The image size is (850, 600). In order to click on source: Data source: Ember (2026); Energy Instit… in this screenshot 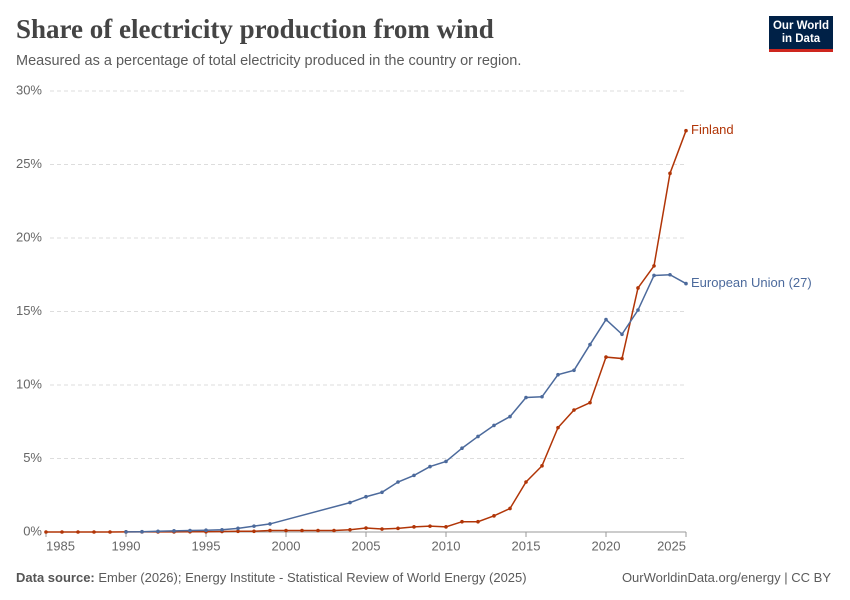, I will do `click(271, 577)`.